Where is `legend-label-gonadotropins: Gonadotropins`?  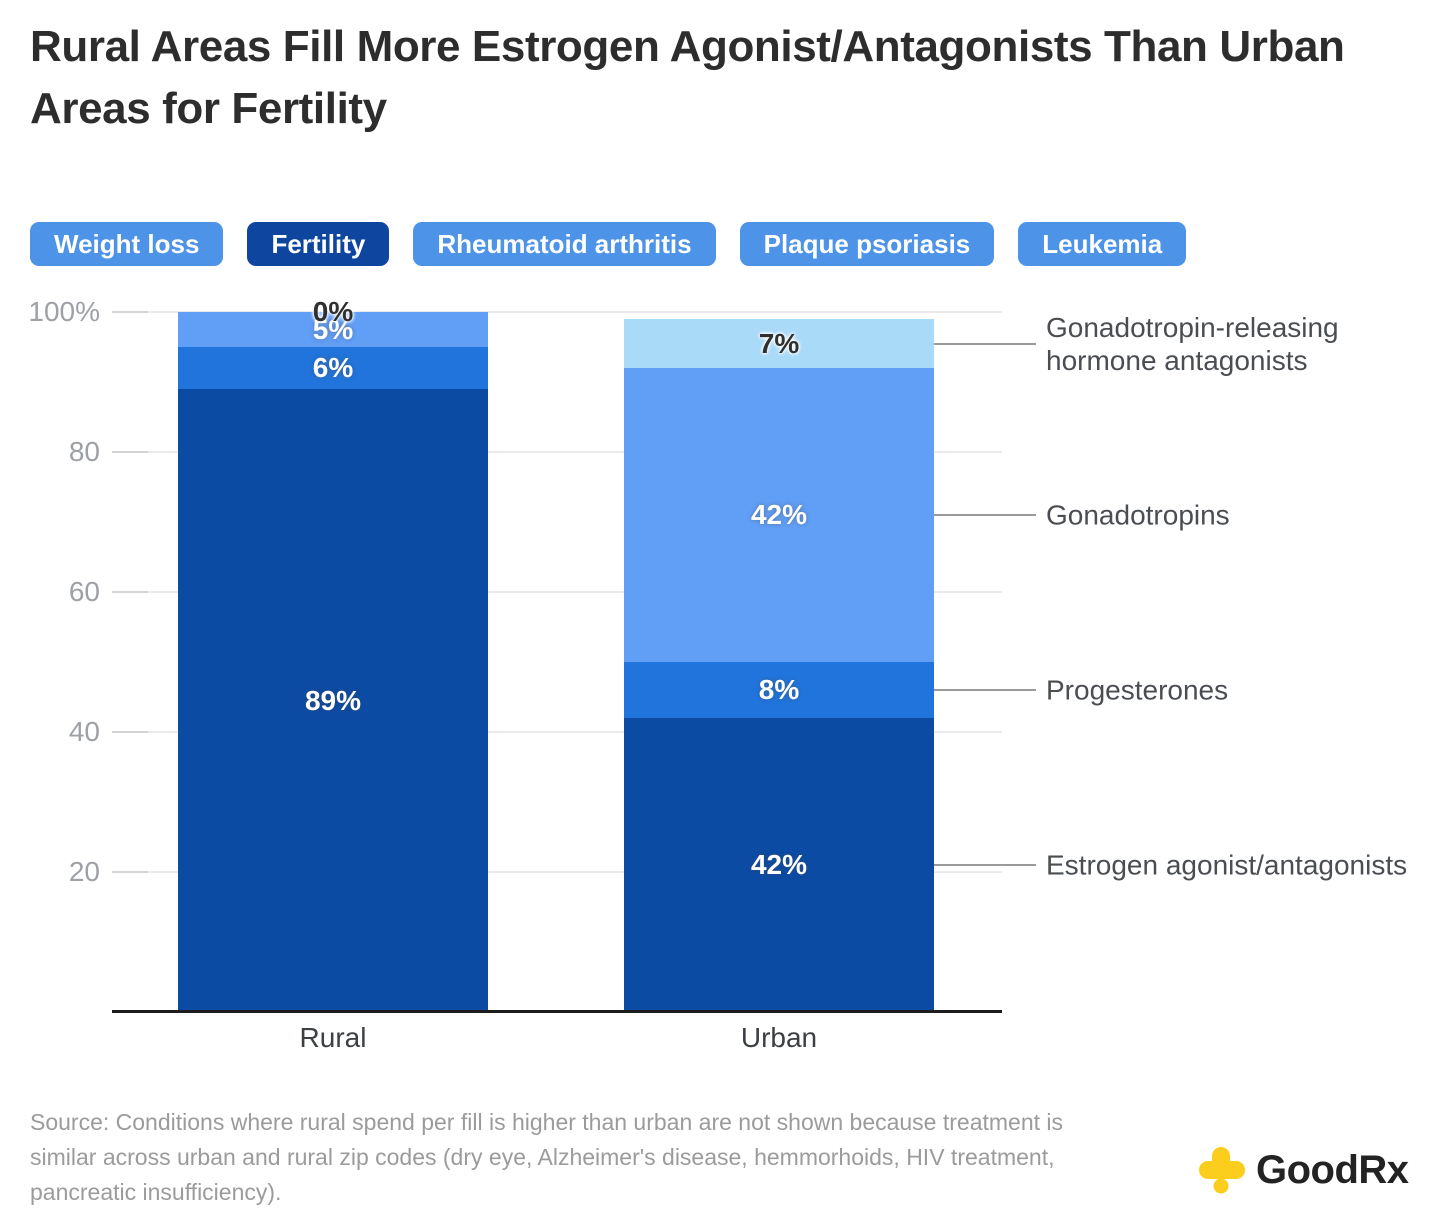
legend-label-gonadotropins: Gonadotropins is located at coordinates (1138, 515).